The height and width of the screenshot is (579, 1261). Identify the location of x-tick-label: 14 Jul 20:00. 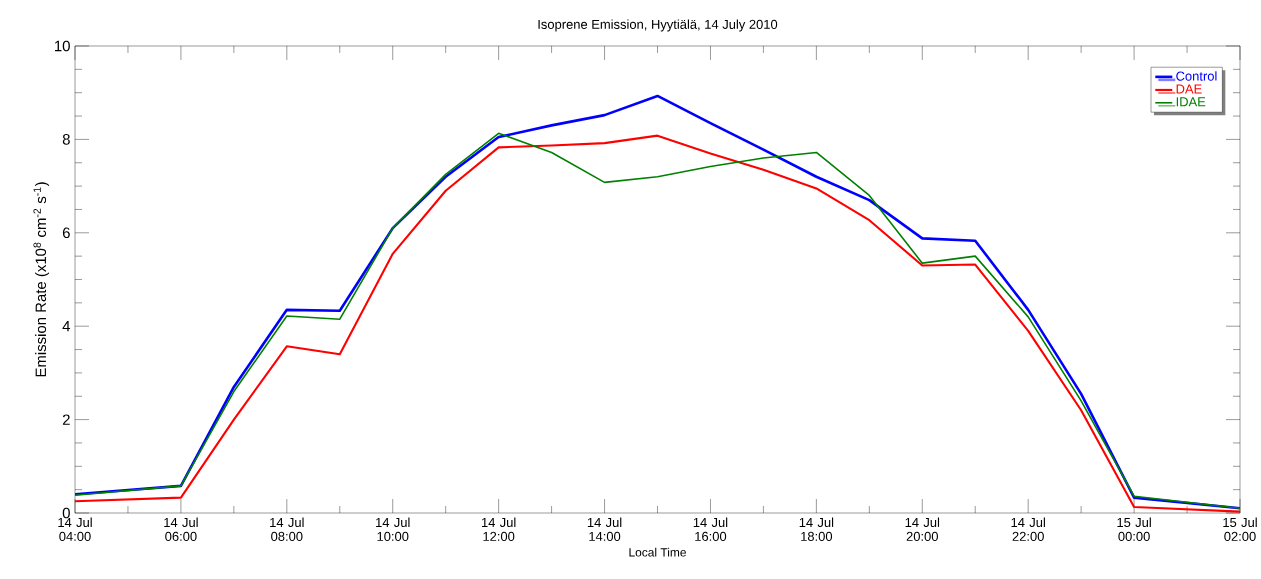
(922, 529).